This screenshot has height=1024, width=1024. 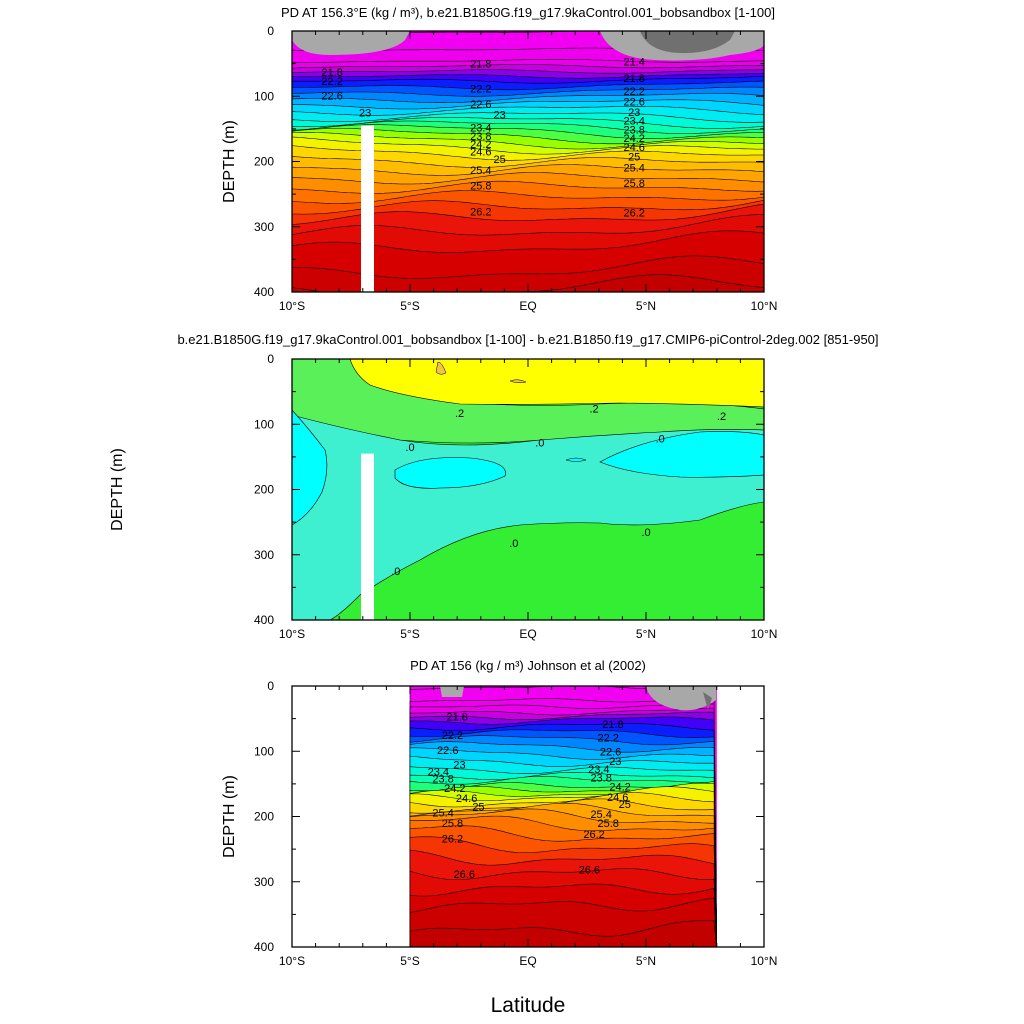 I want to click on x-axis-label: Latitude, so click(x=528, y=1005).